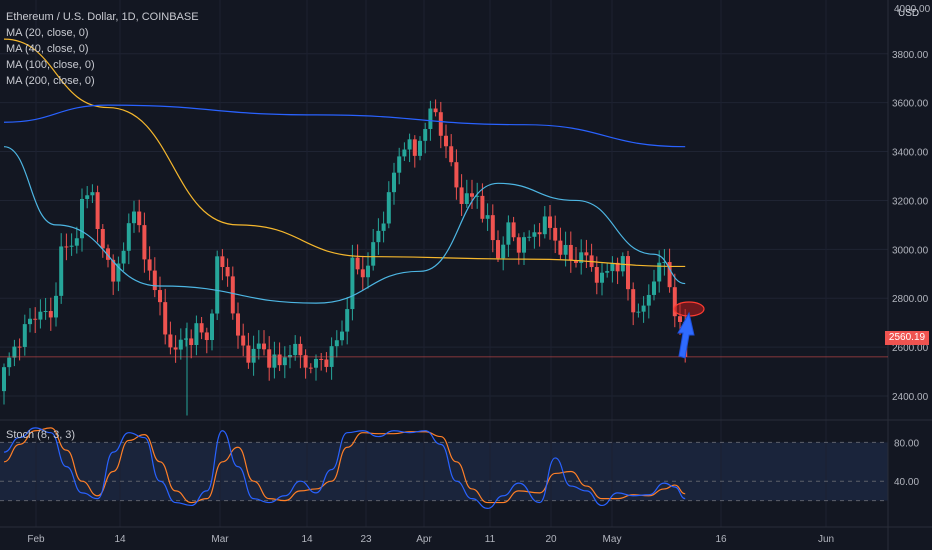 Image resolution: width=932 pixels, height=550 pixels. Describe the element at coordinates (612, 539) in the screenshot. I see `time-tick-label: May` at that location.